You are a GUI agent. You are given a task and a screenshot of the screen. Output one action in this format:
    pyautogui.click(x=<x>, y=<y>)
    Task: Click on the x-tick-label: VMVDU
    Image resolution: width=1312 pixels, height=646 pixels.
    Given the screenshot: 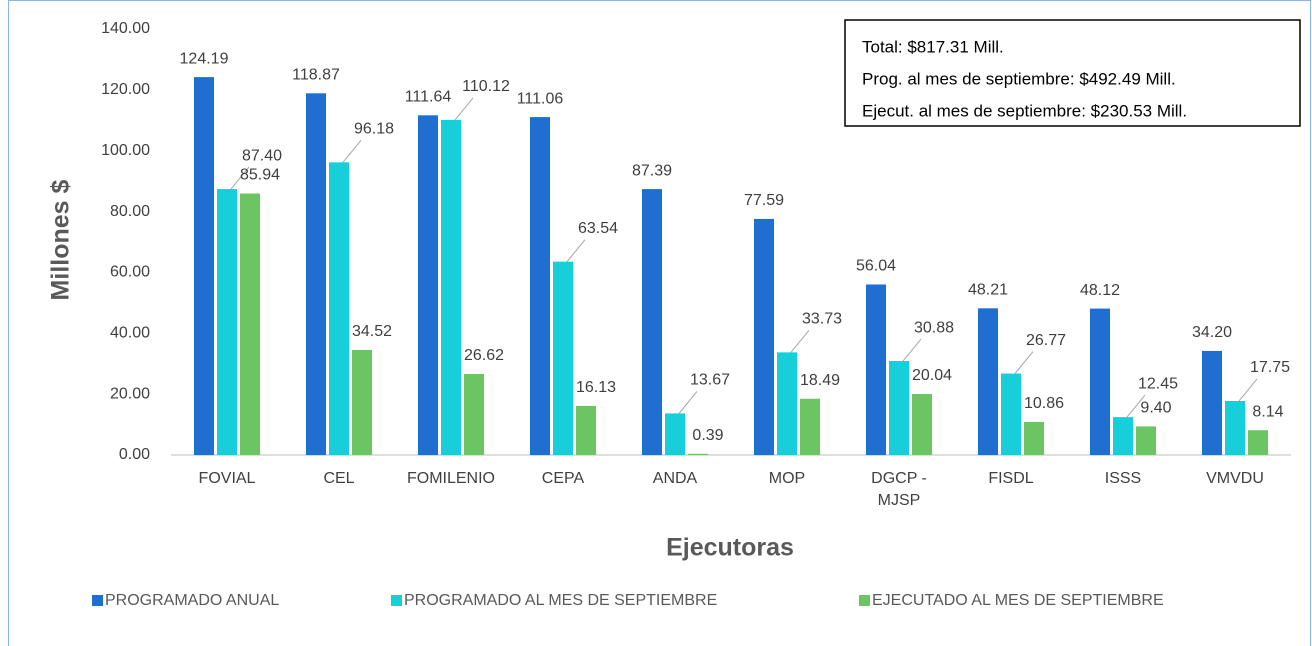 What is the action you would take?
    pyautogui.click(x=1235, y=478)
    